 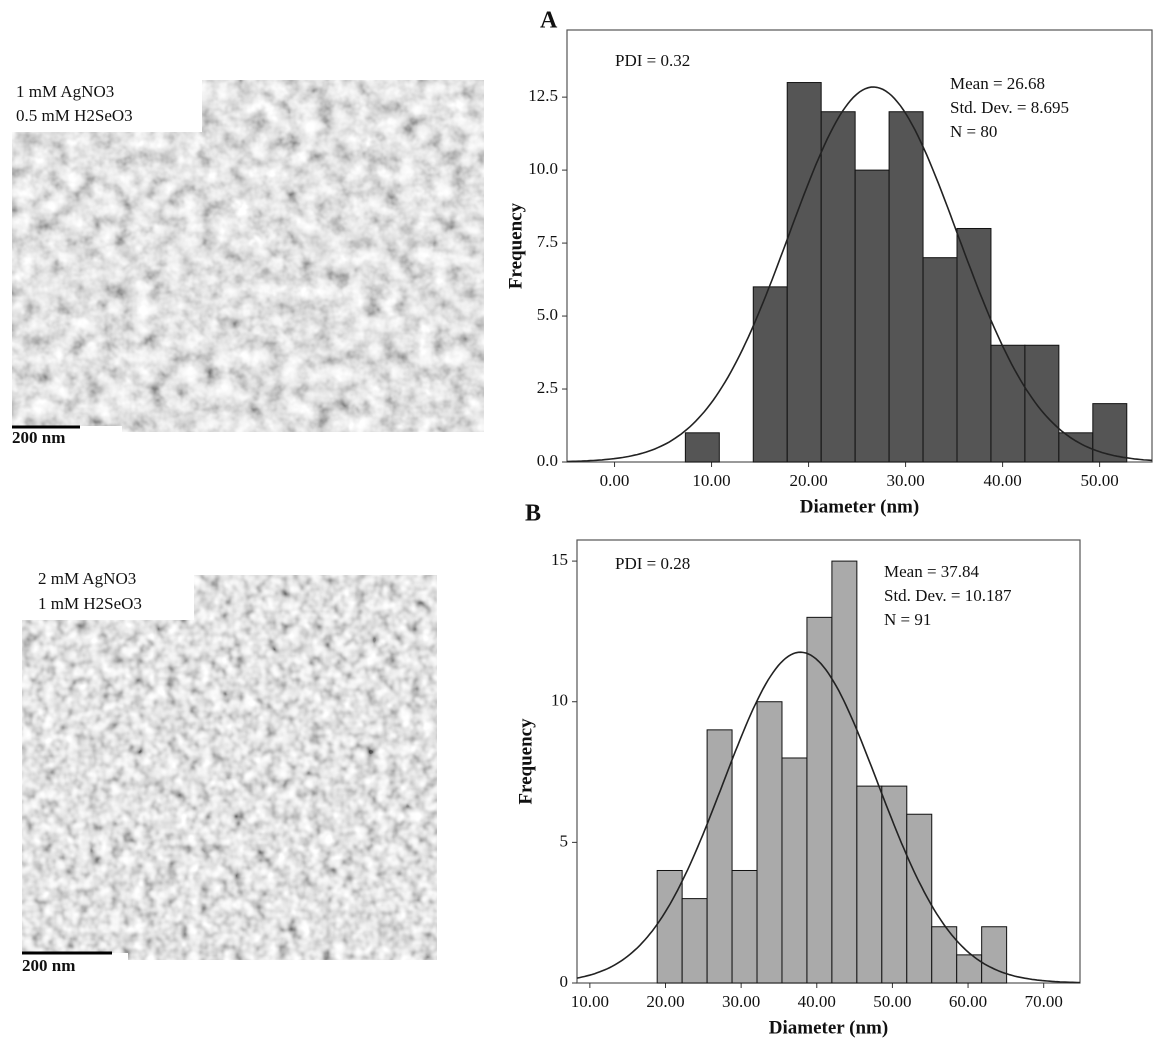 What do you see at coordinates (547, 314) in the screenshot?
I see `y-tick-label: 5.0` at bounding box center [547, 314].